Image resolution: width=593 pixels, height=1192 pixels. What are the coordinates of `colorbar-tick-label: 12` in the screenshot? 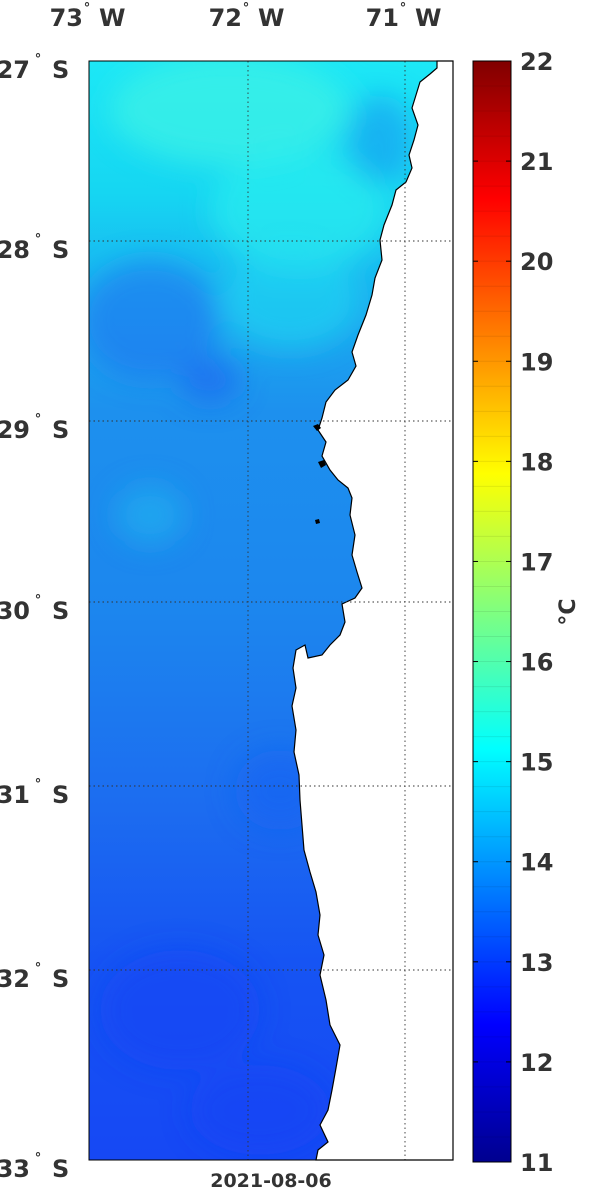 It's located at (536, 1063).